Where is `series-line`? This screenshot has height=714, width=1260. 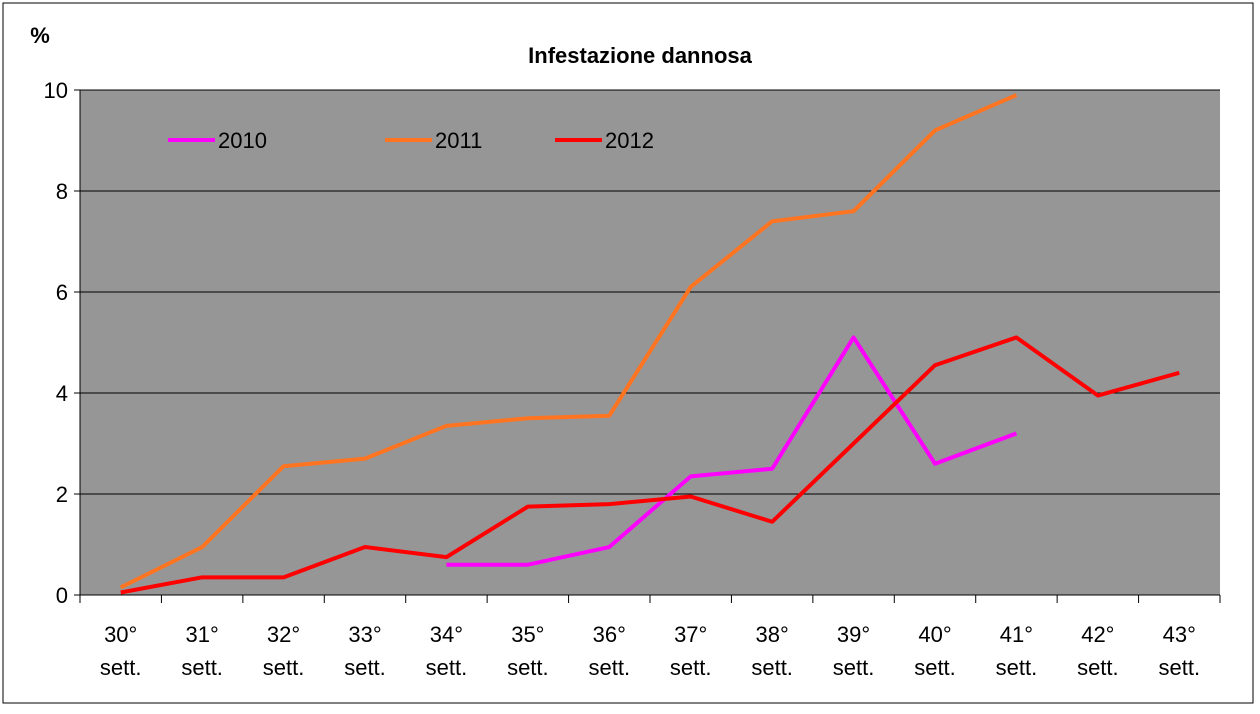 series-line is located at coordinates (732, 451).